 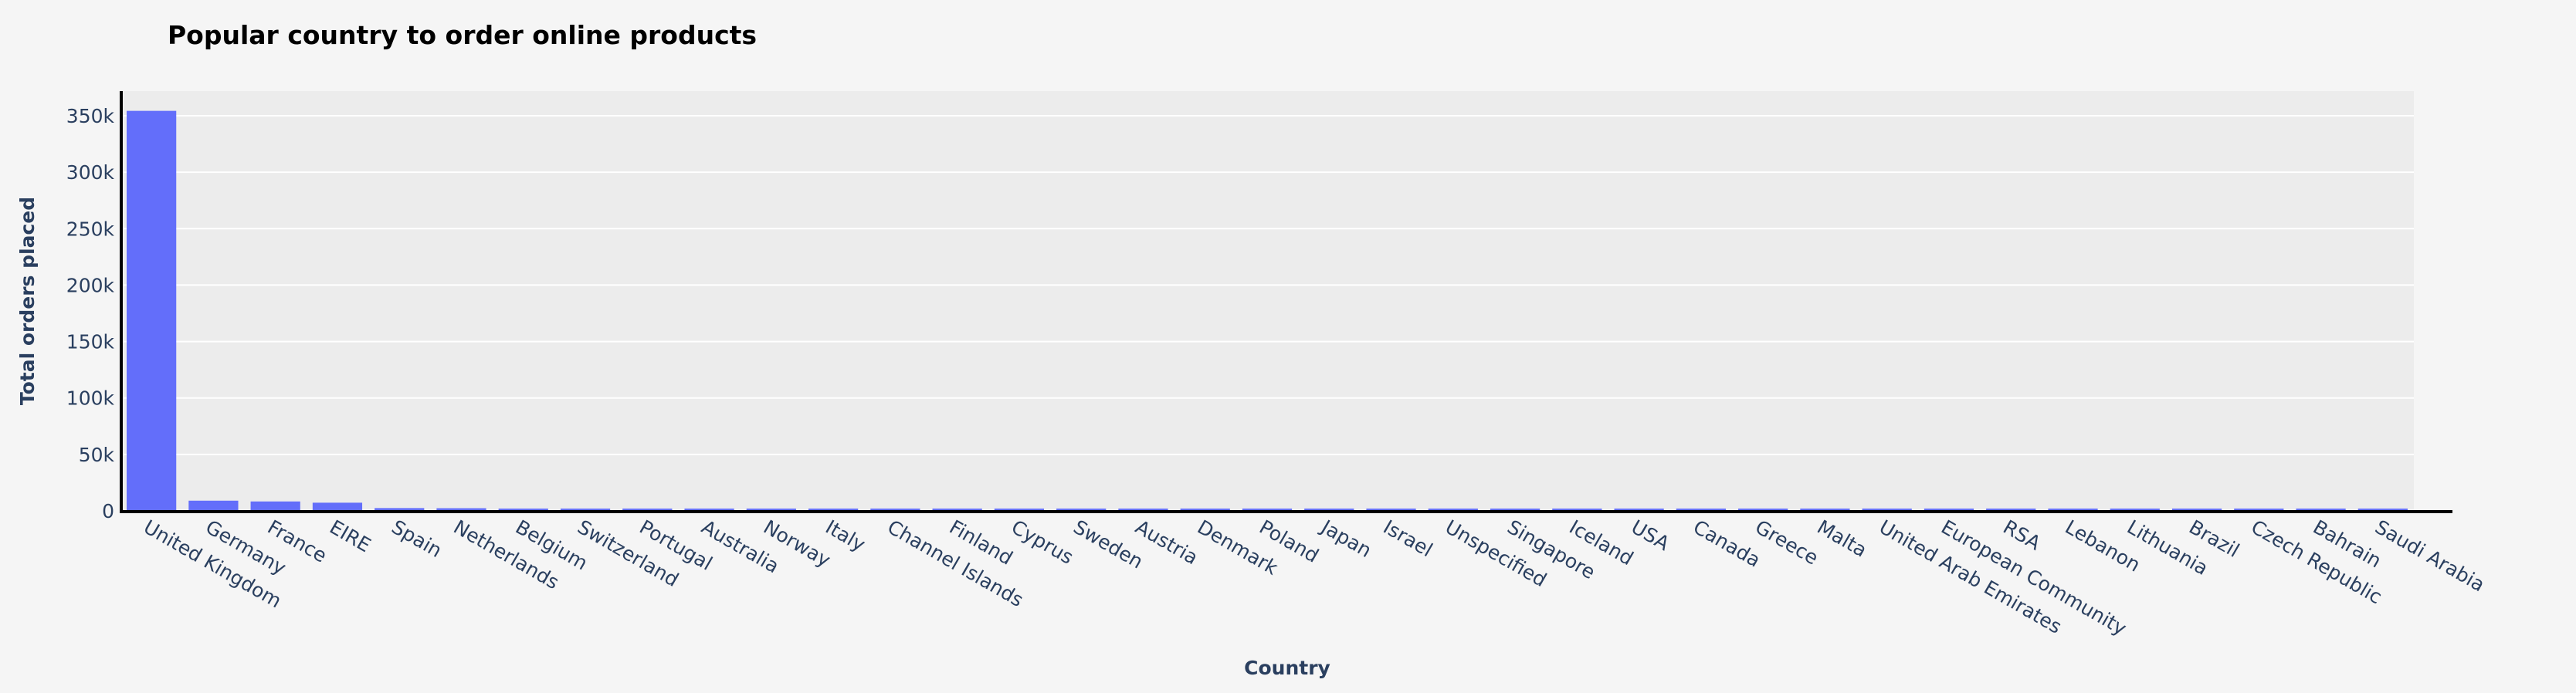 I want to click on y-tick-label: 150k, so click(x=90, y=342).